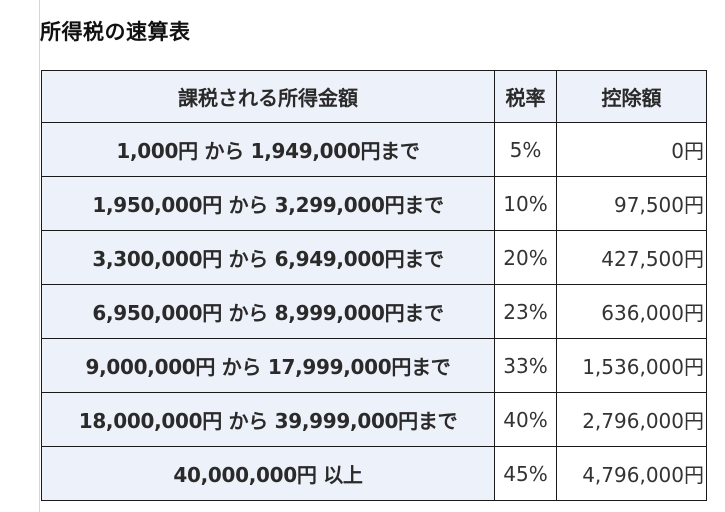  I want to click on header-deduction: 控除額, so click(631, 96).